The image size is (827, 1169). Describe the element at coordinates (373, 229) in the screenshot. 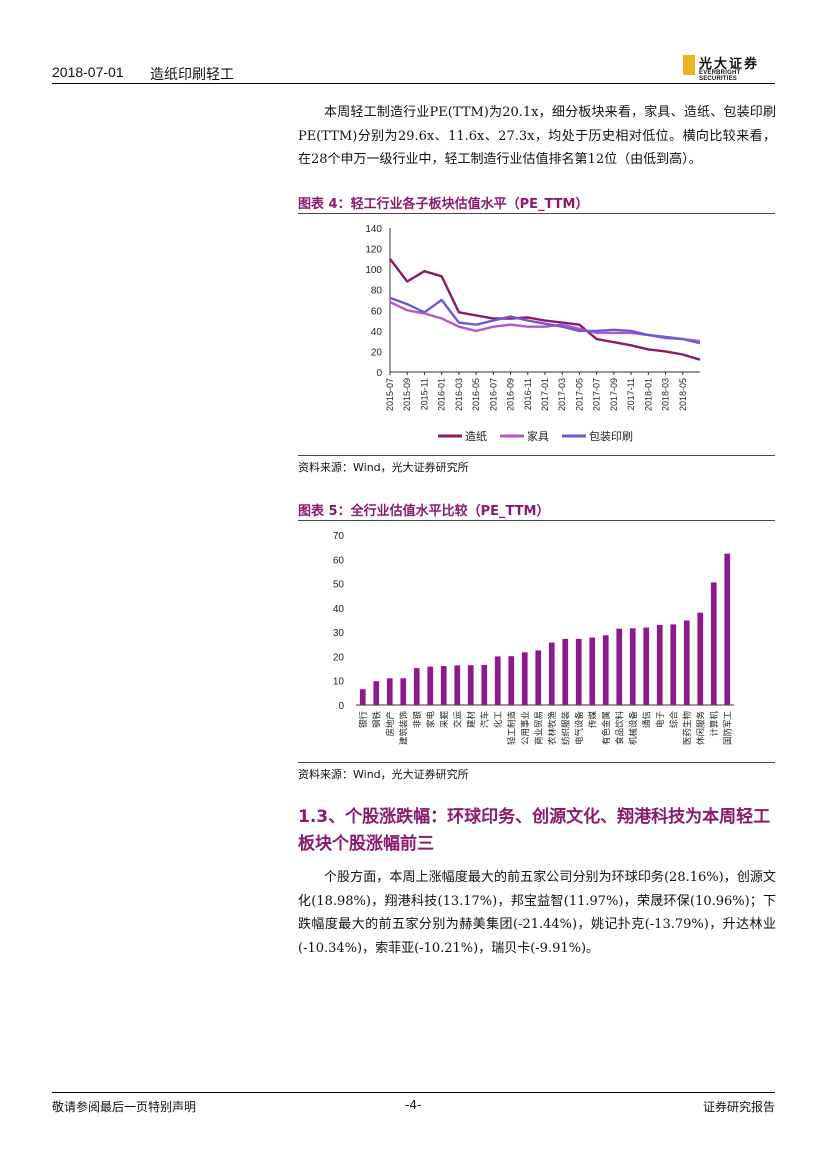

I see `y-tick-label: 140` at that location.